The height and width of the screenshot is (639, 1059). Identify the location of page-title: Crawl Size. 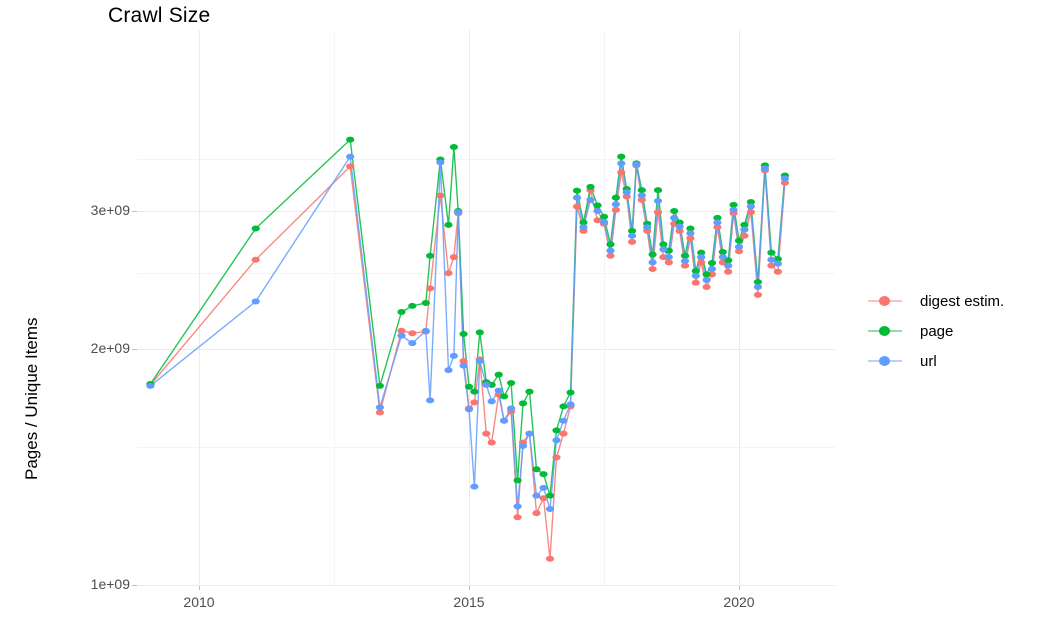
(159, 15).